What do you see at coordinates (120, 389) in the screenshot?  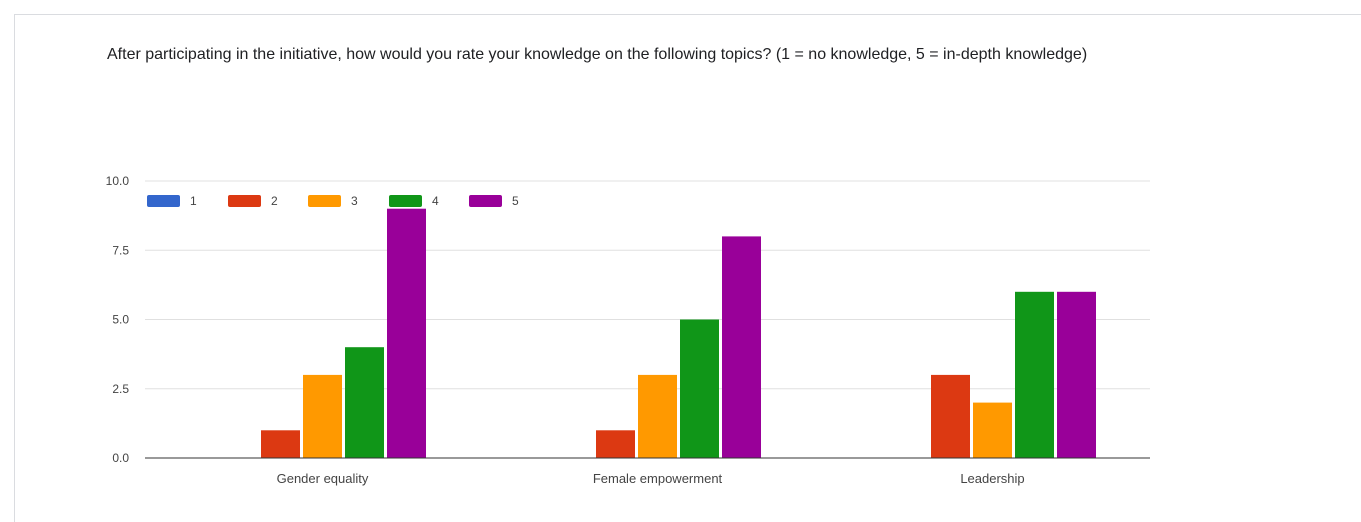 I see `y-tick-label: 2.5` at bounding box center [120, 389].